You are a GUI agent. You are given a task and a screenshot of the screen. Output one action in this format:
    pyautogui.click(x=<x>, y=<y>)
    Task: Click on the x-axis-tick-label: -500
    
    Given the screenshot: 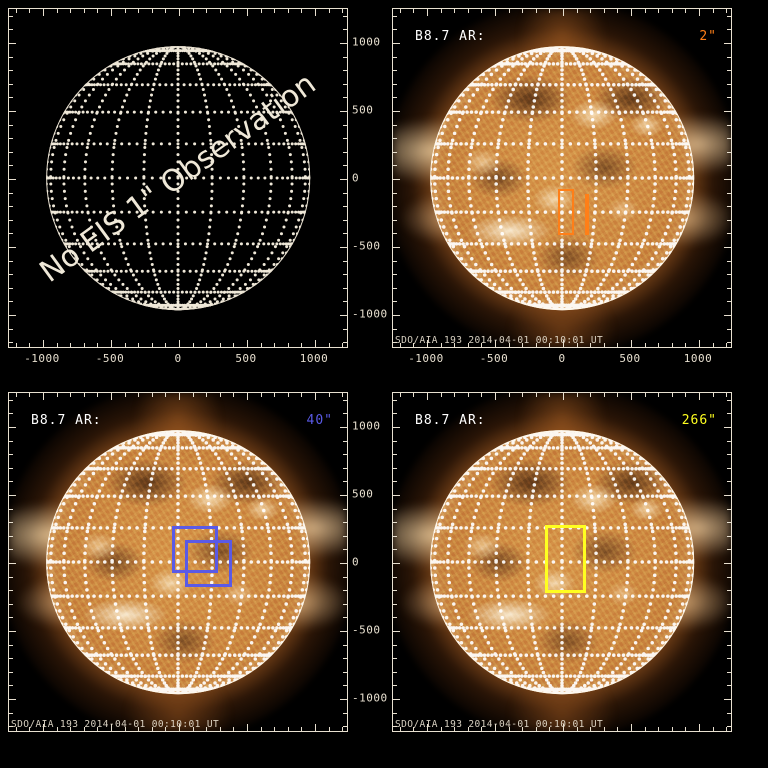 What is the action you would take?
    pyautogui.click(x=494, y=358)
    